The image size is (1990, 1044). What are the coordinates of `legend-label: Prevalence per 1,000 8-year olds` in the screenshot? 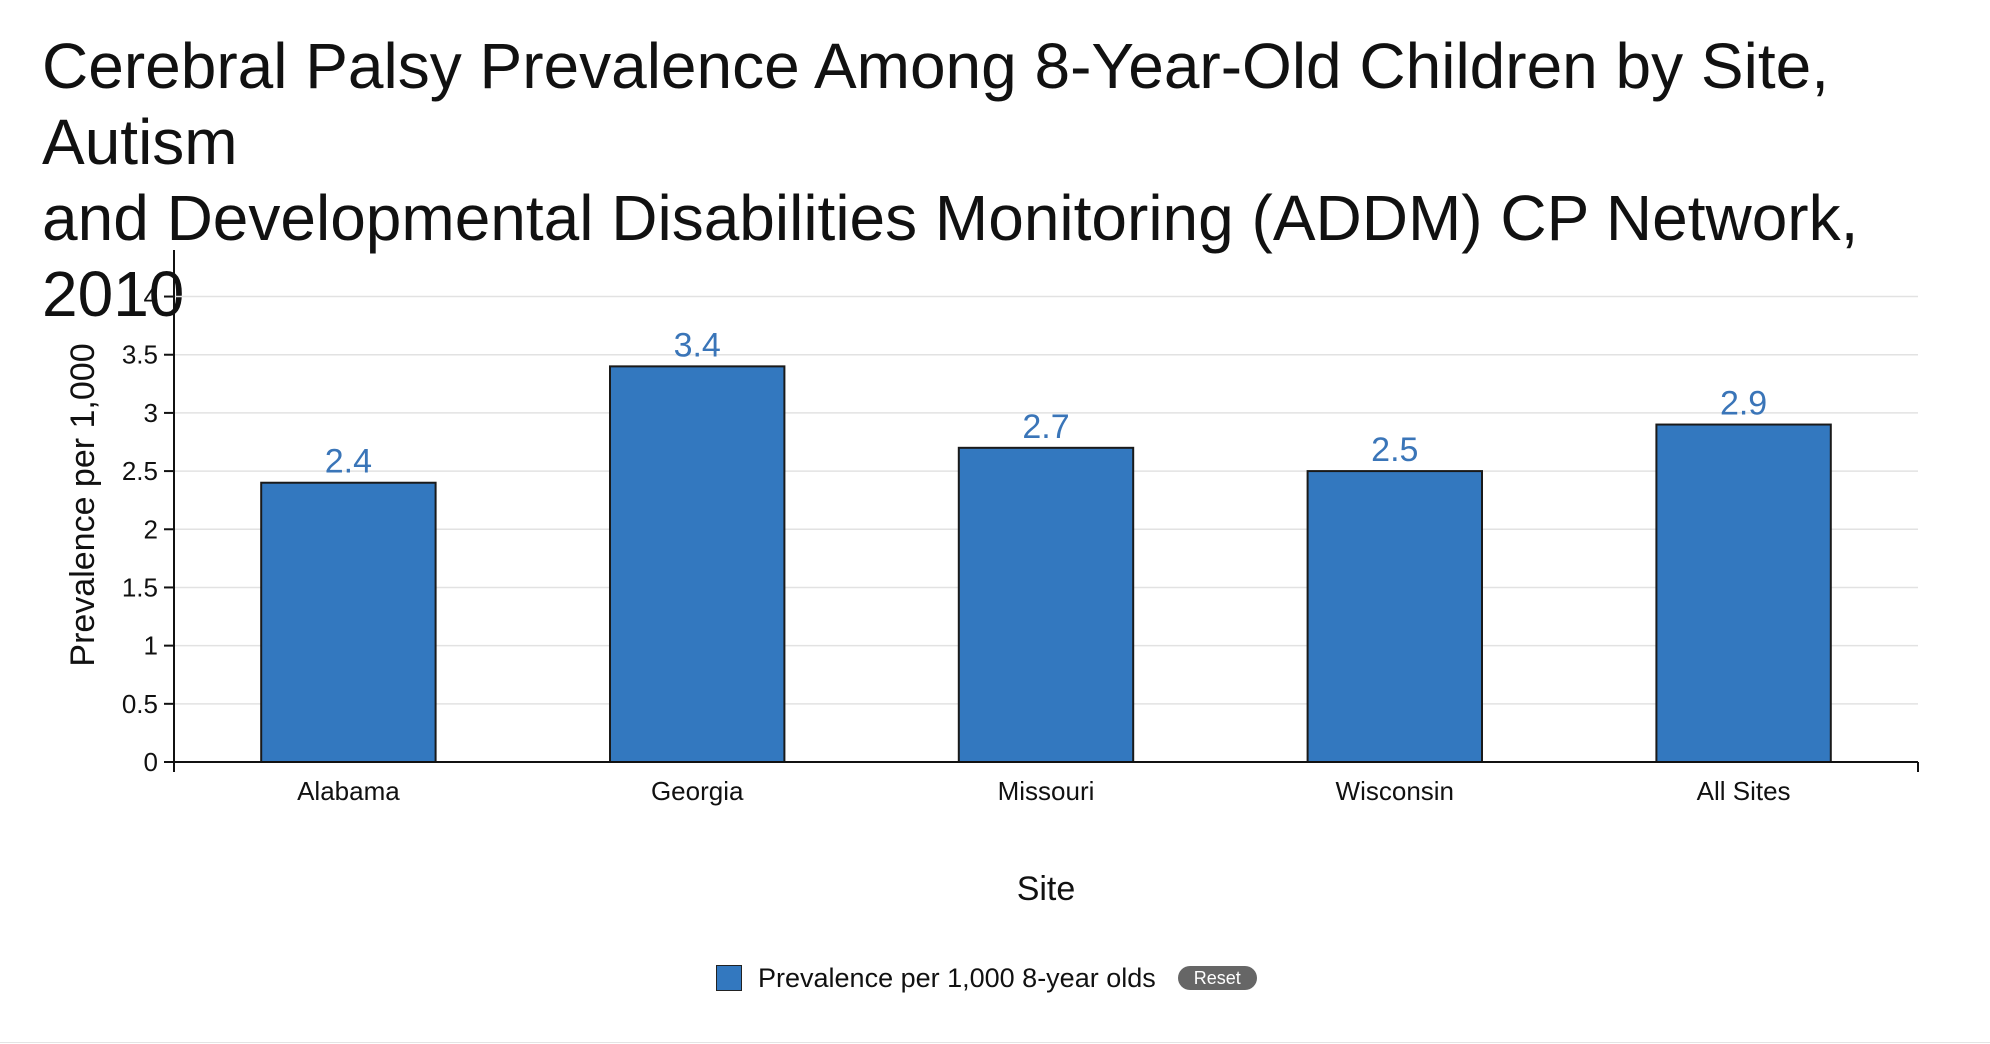 It's located at (957, 977).